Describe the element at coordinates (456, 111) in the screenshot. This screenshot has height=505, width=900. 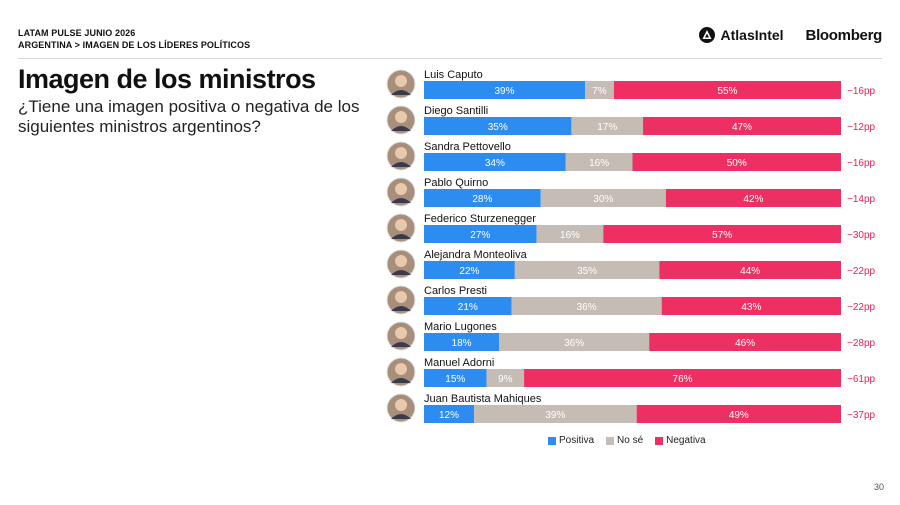
I see `category-label: Diego Santilli` at that location.